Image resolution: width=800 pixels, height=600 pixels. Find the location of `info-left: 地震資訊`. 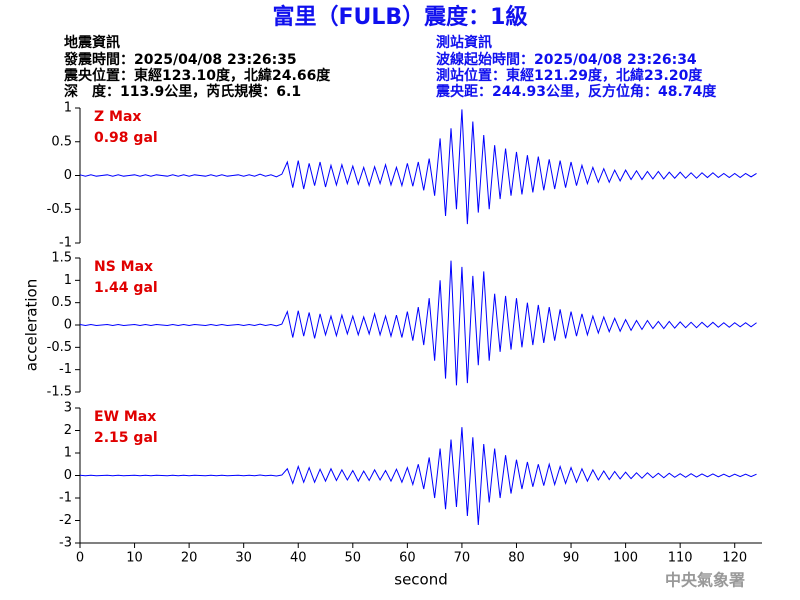

info-left: 地震資訊 is located at coordinates (92, 42).